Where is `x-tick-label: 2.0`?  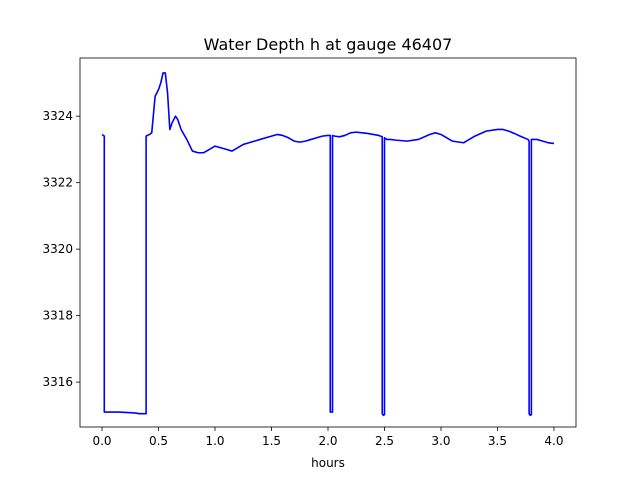 x-tick-label: 2.0 is located at coordinates (327, 441).